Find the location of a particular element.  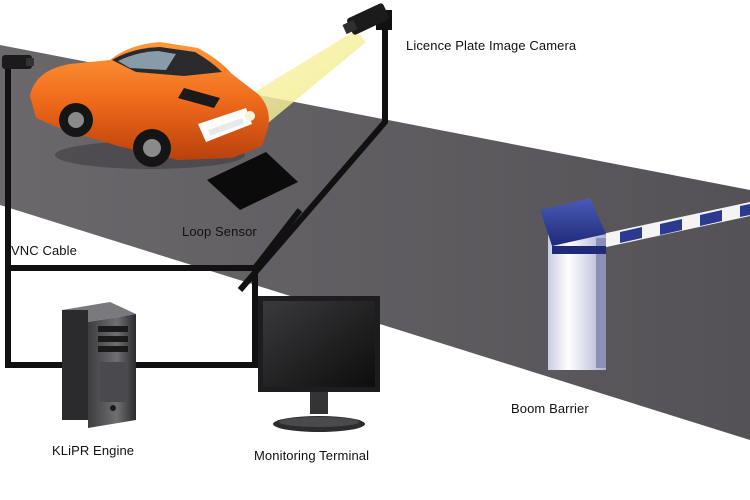

loop-sensor-label: Loop Sensor is located at coordinates (219, 231).